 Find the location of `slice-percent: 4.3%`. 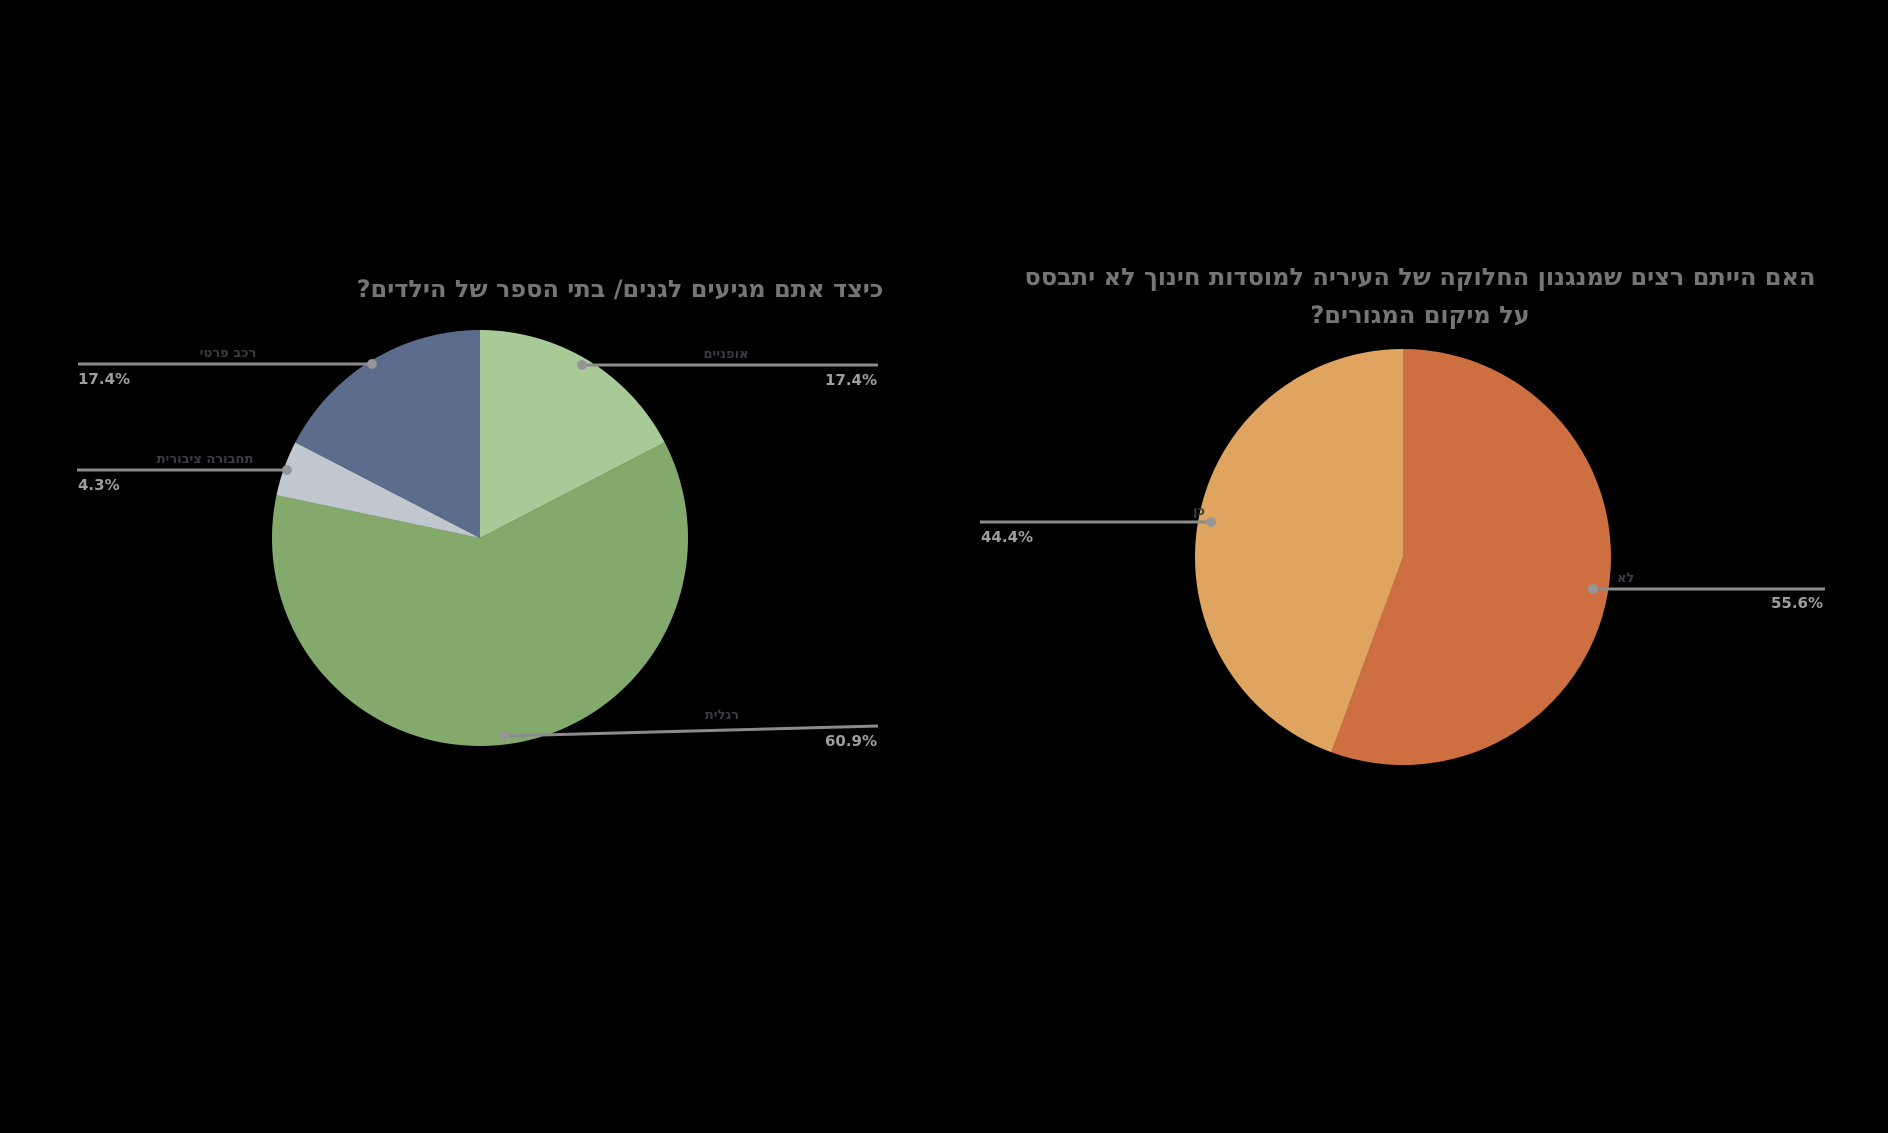

slice-percent: 4.3% is located at coordinates (99, 485).